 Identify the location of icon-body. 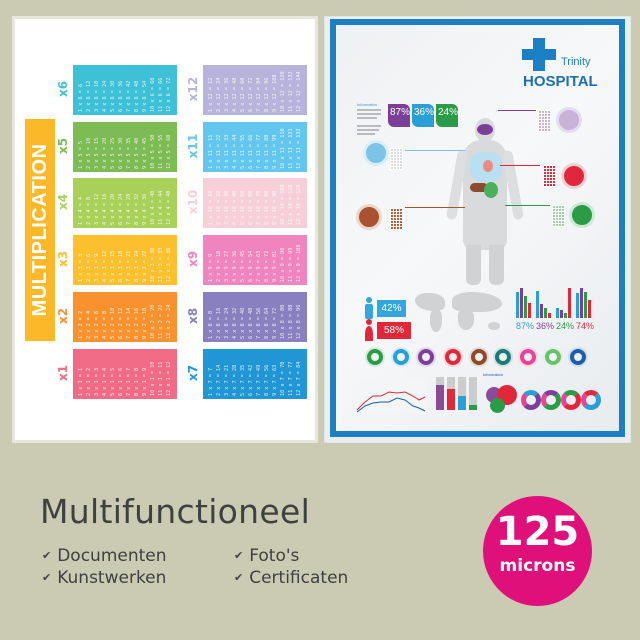
(369, 333).